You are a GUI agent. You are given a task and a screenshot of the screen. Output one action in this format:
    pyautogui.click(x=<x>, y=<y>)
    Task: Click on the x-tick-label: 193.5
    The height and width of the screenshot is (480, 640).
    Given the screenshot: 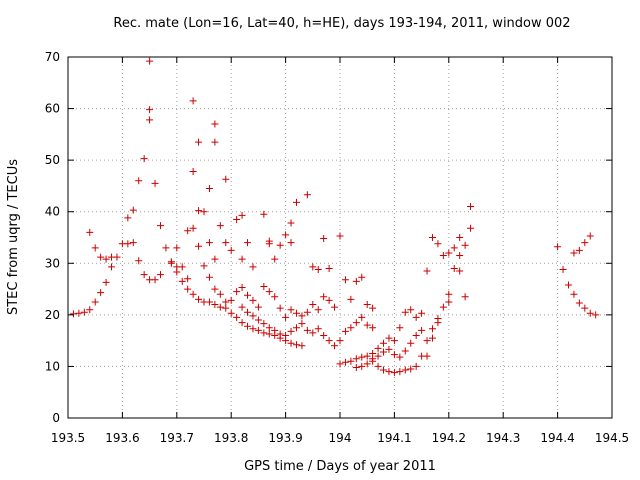 What is the action you would take?
    pyautogui.click(x=68, y=438)
    